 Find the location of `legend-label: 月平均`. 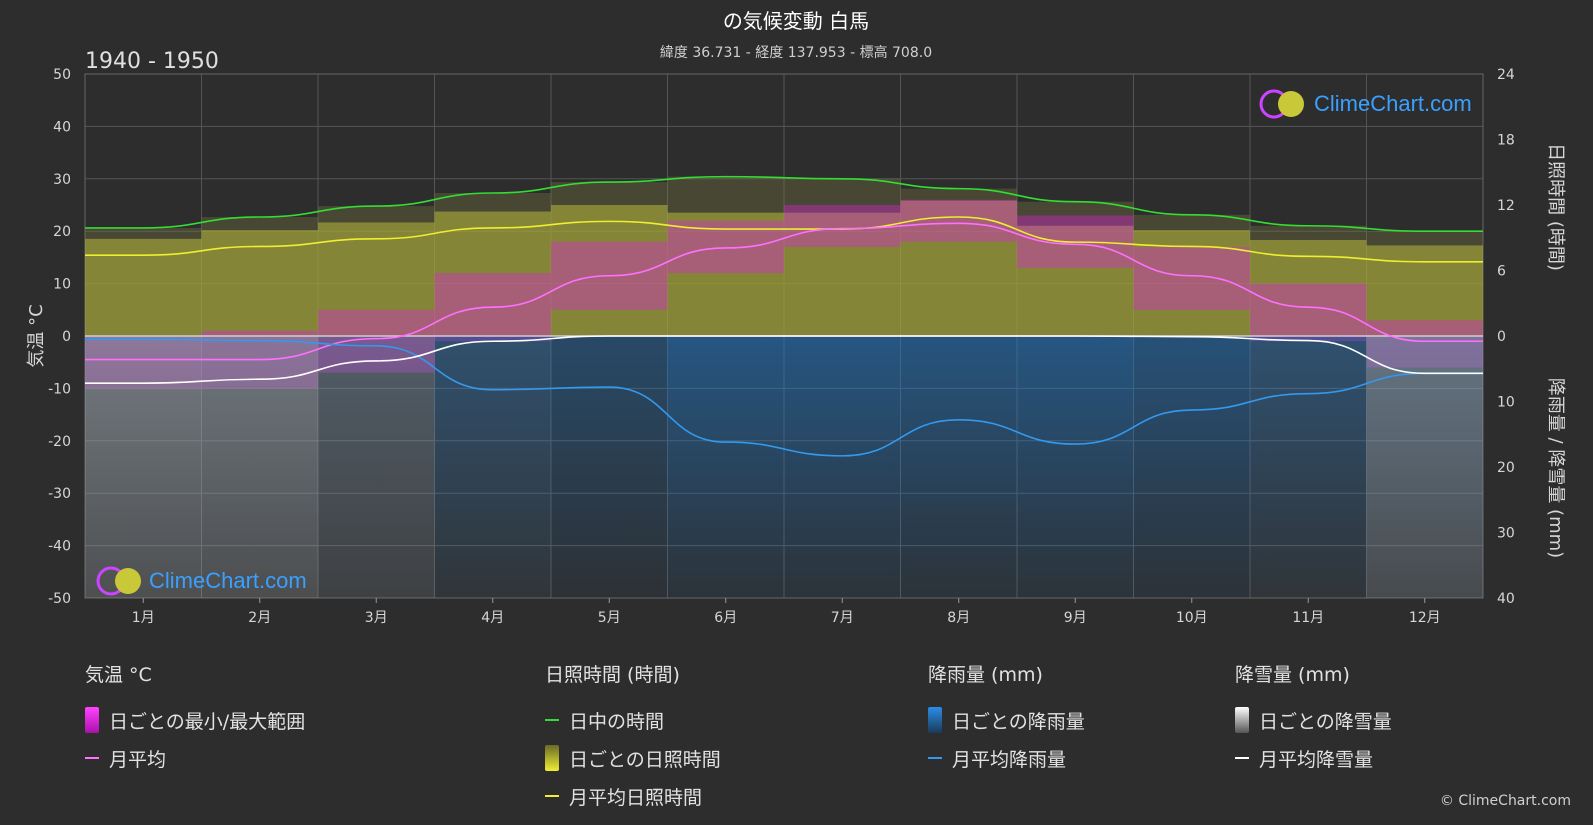

legend-label: 月平均 is located at coordinates (138, 759).